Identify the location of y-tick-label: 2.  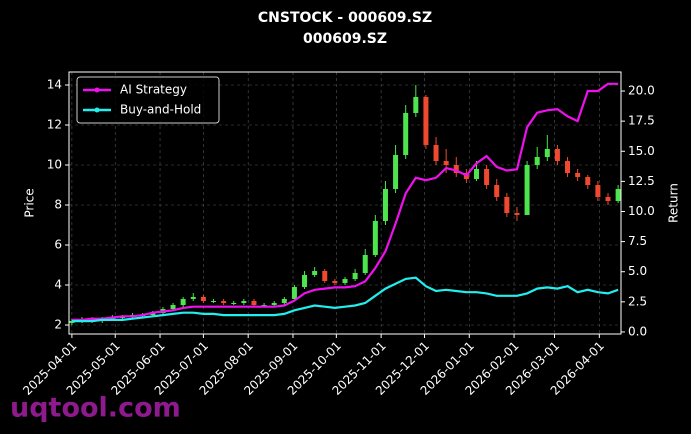
(58, 325).